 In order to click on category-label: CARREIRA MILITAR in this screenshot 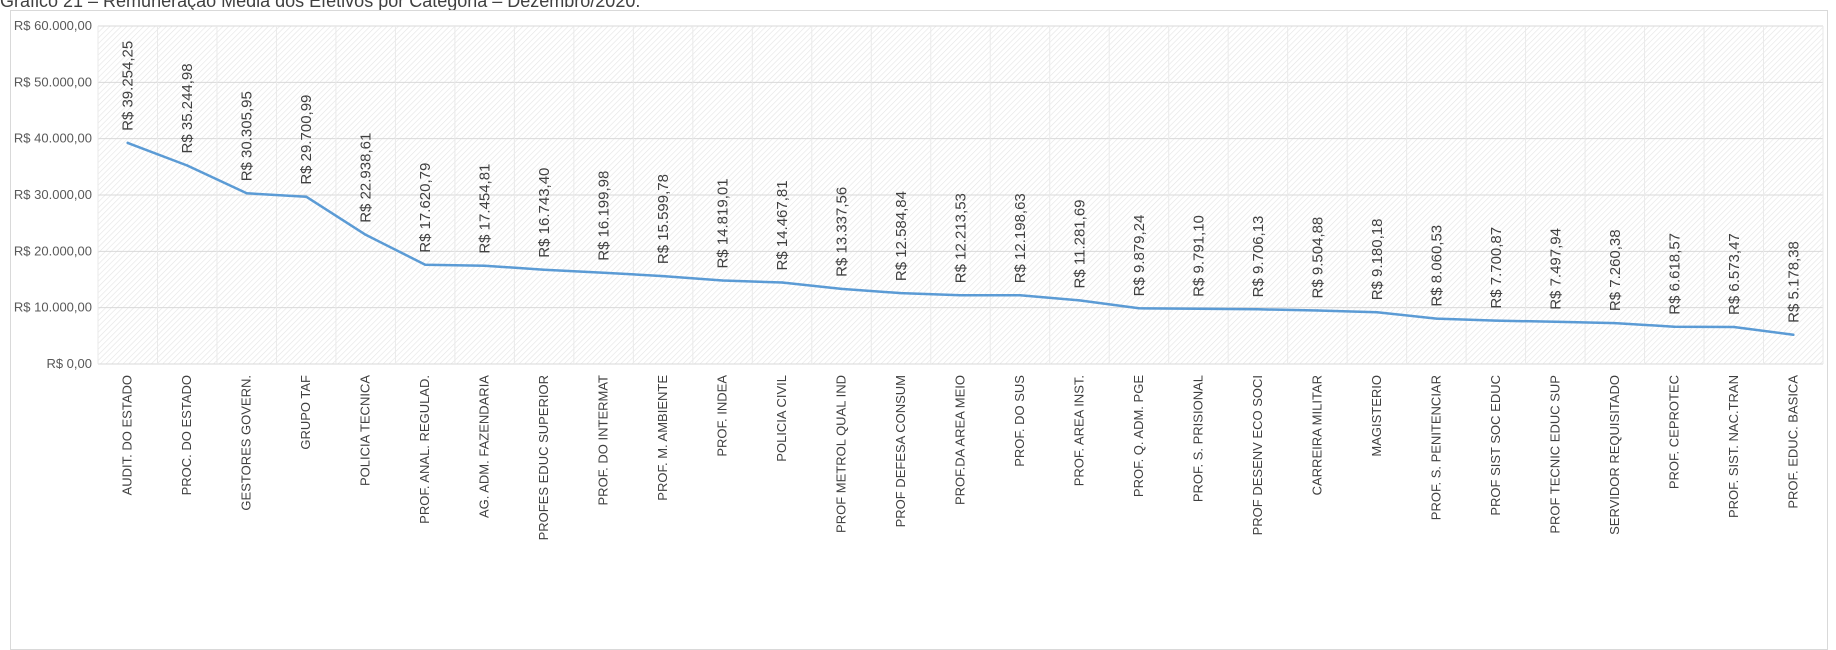, I will do `click(1316, 435)`.